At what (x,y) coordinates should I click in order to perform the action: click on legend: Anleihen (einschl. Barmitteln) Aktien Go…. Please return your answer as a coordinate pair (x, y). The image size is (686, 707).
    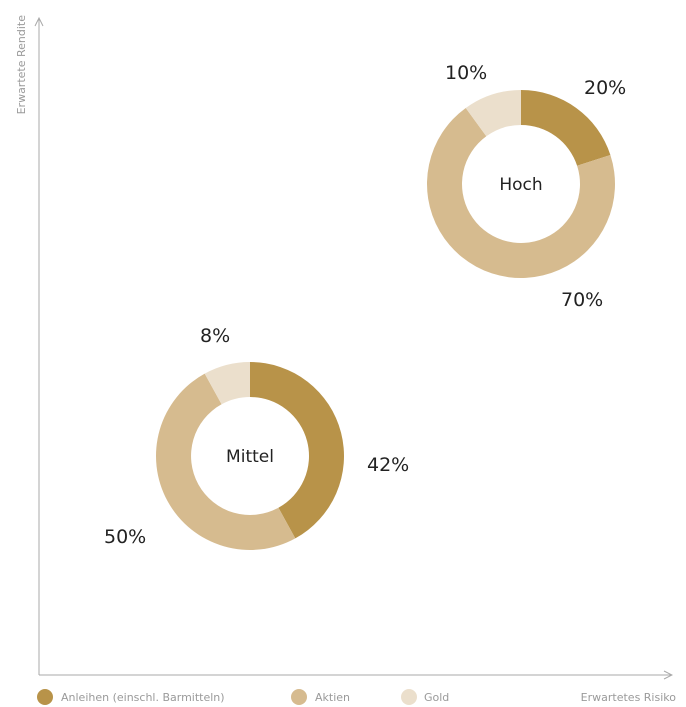
    Looking at the image, I should click on (243, 697).